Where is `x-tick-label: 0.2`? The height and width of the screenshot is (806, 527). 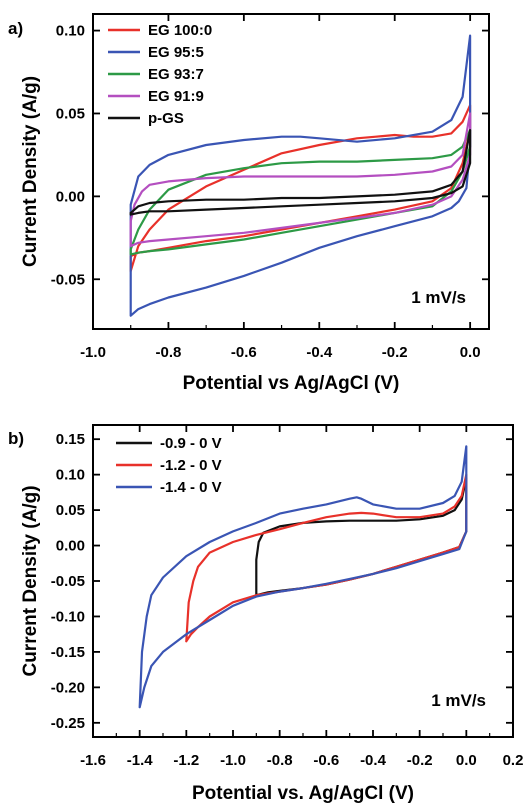
x-tick-label: 0.2 is located at coordinates (513, 760).